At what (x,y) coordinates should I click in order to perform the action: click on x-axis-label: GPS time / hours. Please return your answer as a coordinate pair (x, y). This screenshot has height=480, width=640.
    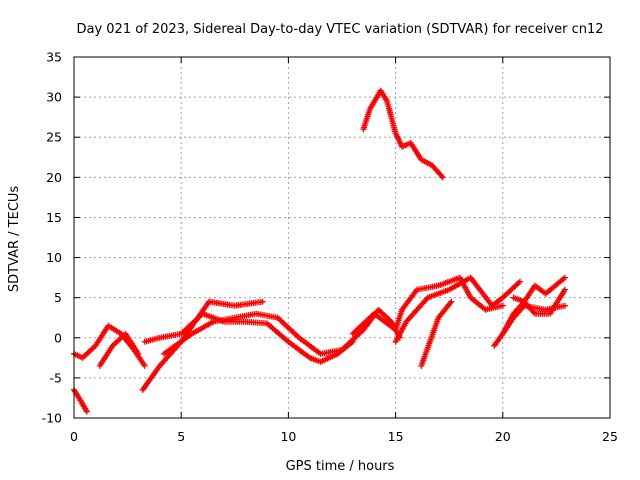
    Looking at the image, I should click on (340, 466).